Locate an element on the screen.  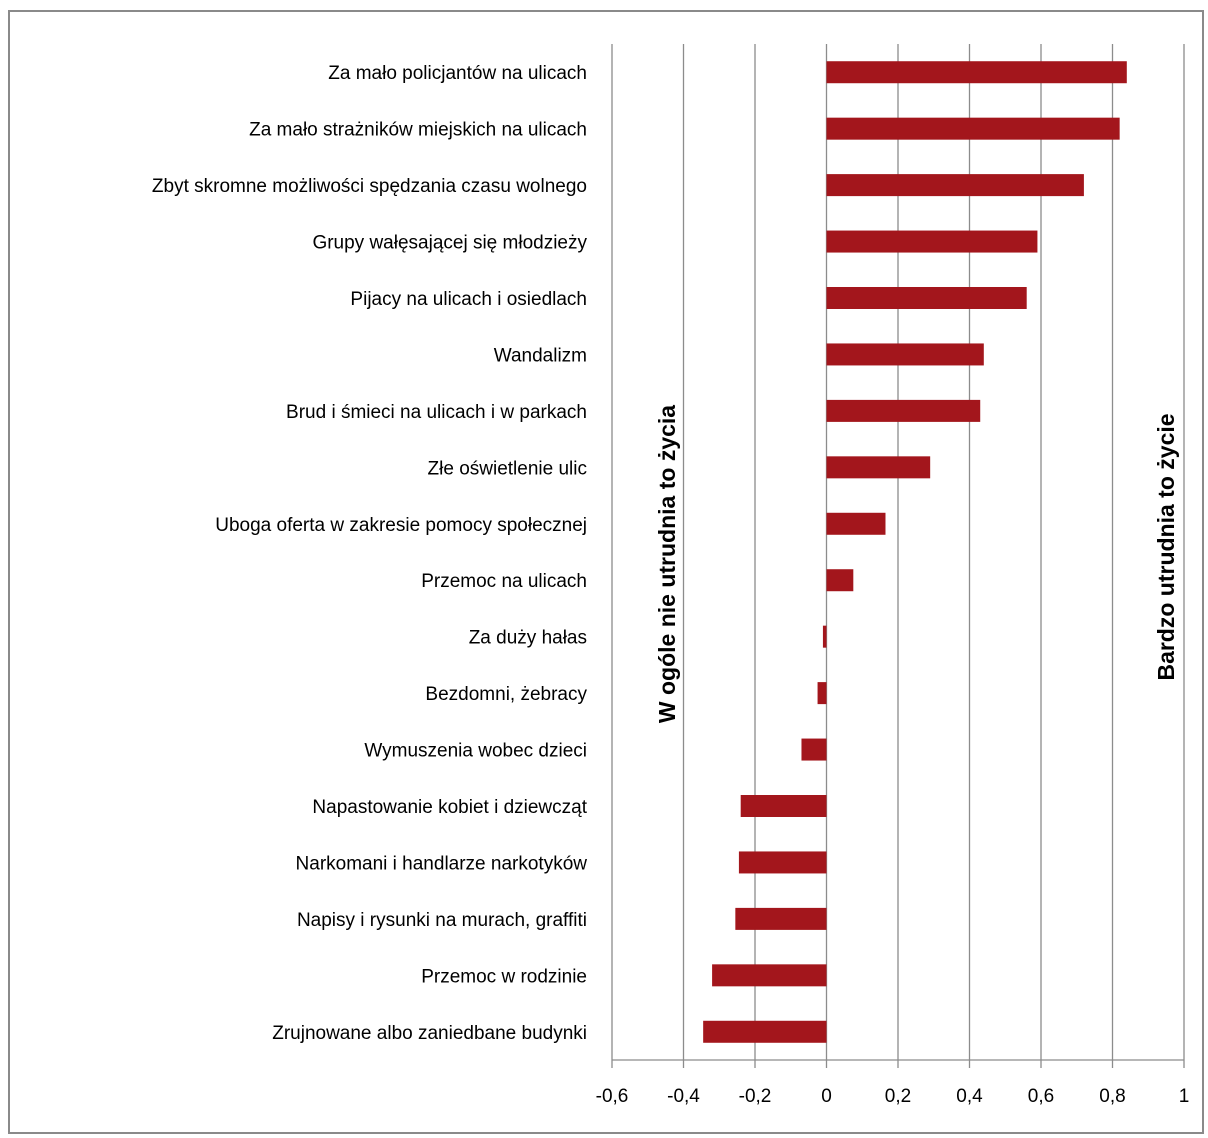
x-tick-label: -0,4 is located at coordinates (683, 1096).